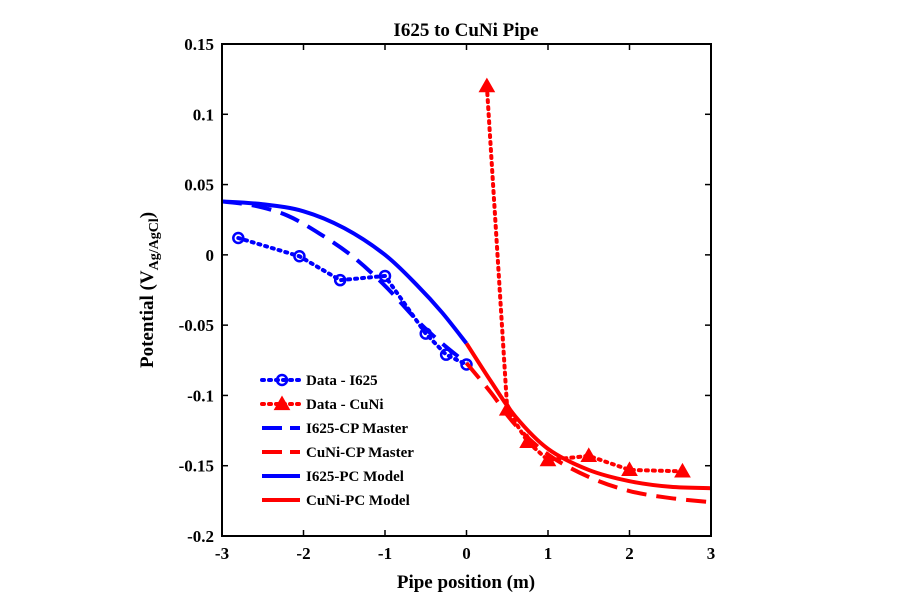 The width and height of the screenshot is (900, 600). I want to click on legend-label: I625-PC Model, so click(355, 477).